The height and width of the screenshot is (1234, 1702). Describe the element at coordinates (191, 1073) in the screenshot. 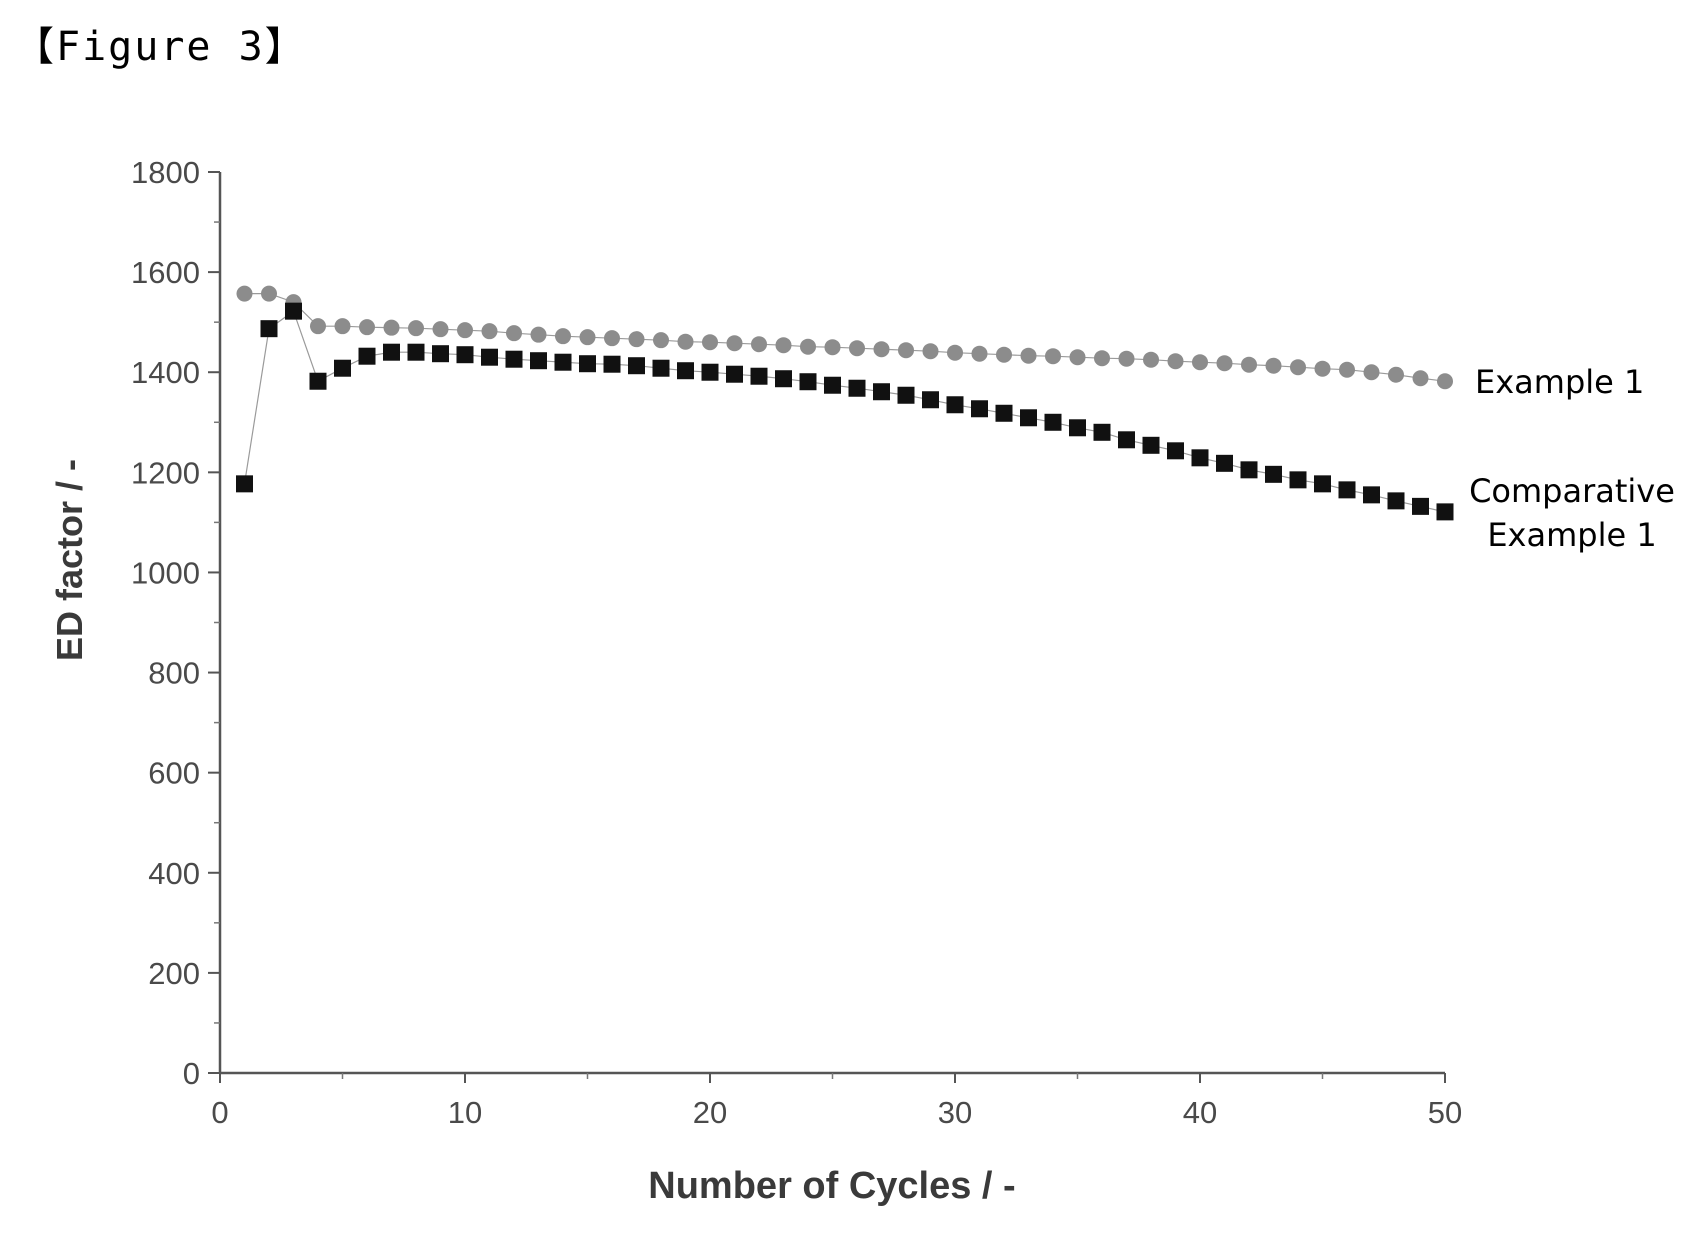

I see `y-tick-label: 0` at that location.